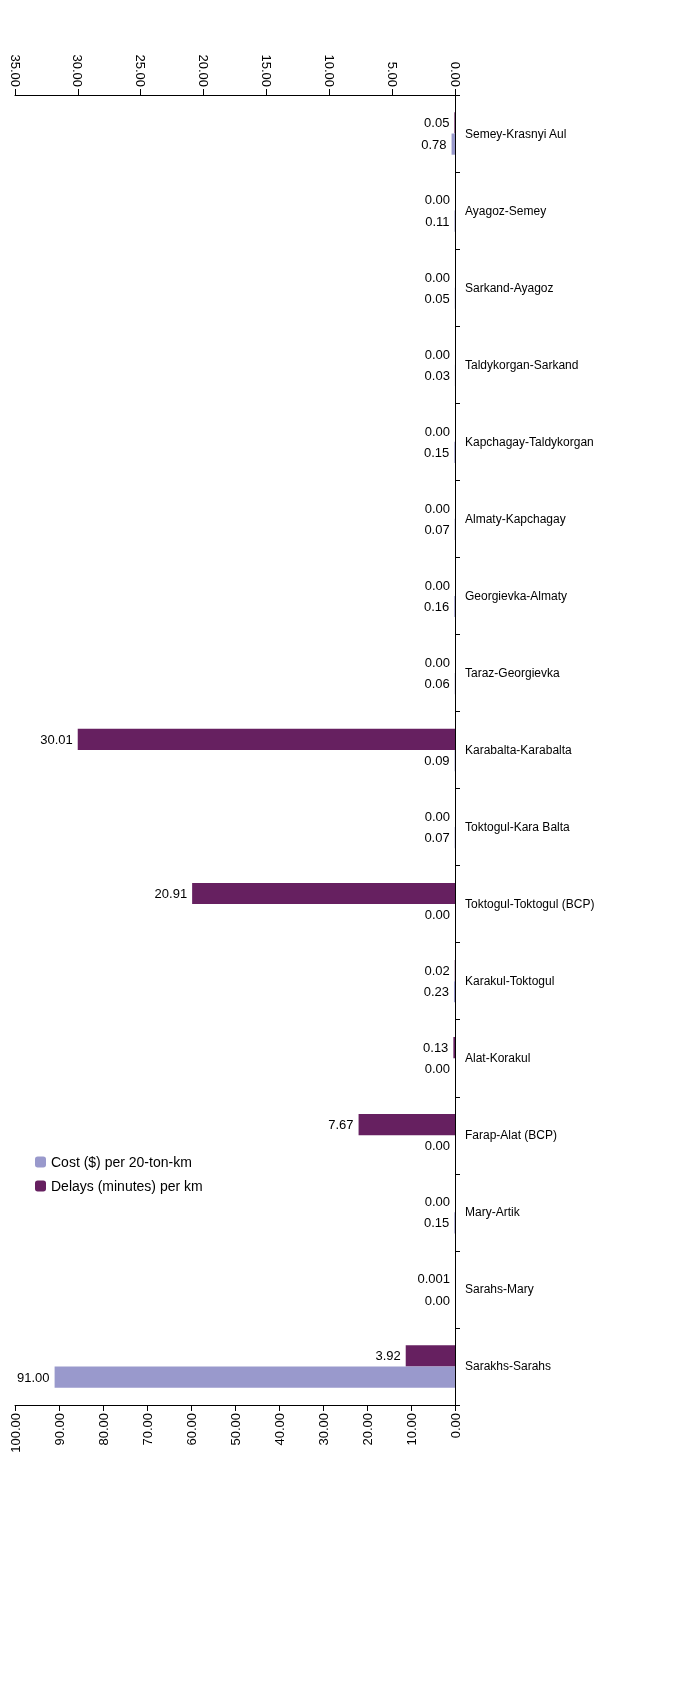 This screenshot has height=1701, width=694. Describe the element at coordinates (78, 70) in the screenshot. I see `x2-tick-label: 30.00` at that location.